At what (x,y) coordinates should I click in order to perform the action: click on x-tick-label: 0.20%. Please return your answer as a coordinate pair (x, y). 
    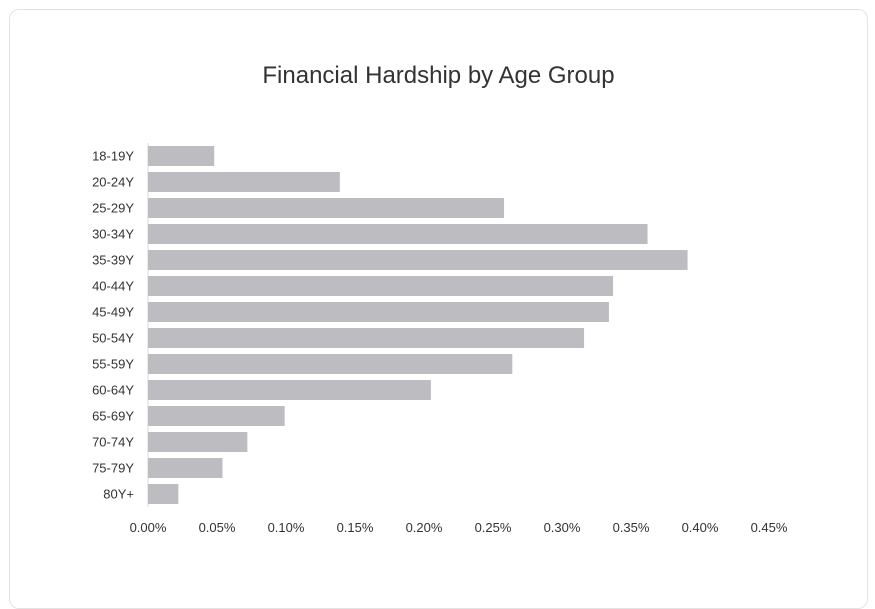
    Looking at the image, I should click on (424, 527).